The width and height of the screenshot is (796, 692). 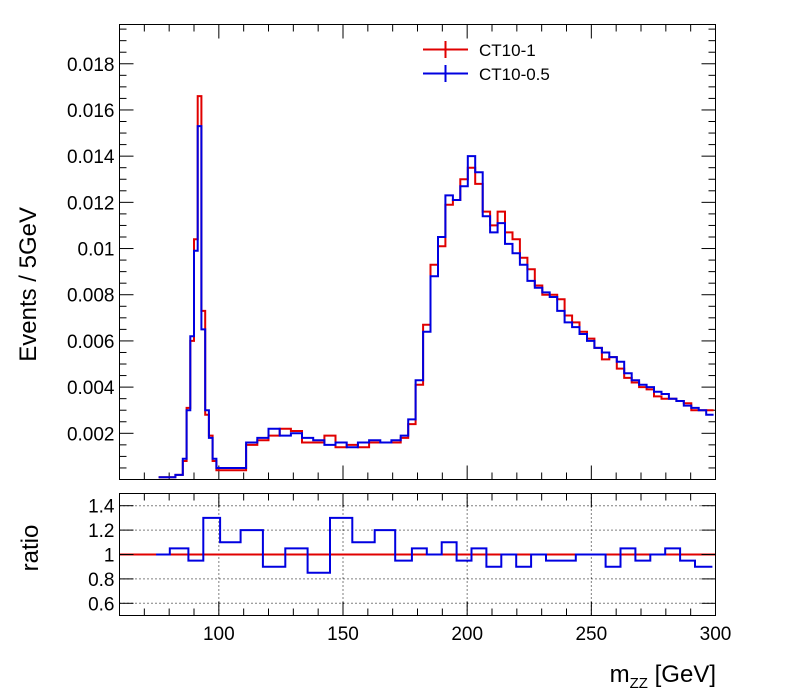 What do you see at coordinates (639, 683) in the screenshot?
I see `x-axis-title-subscript: ZZ` at bounding box center [639, 683].